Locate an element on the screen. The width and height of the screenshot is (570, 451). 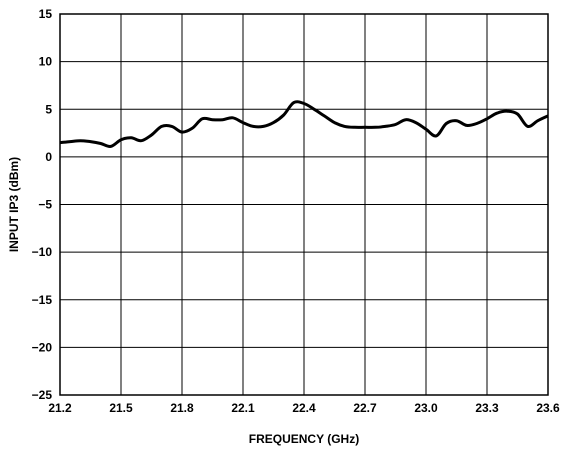
y-tick-label: 15 is located at coordinates (46, 14).